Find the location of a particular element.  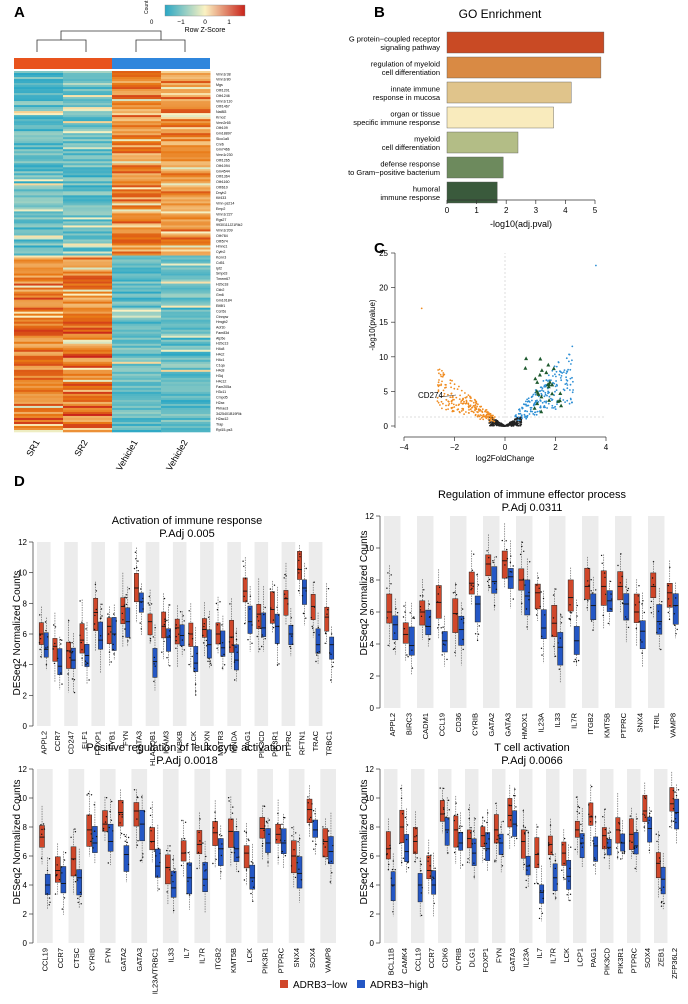

heatmap-color-key: Count 0 −1 0 1 Row Z-Score is located at coordinates (195, 17).